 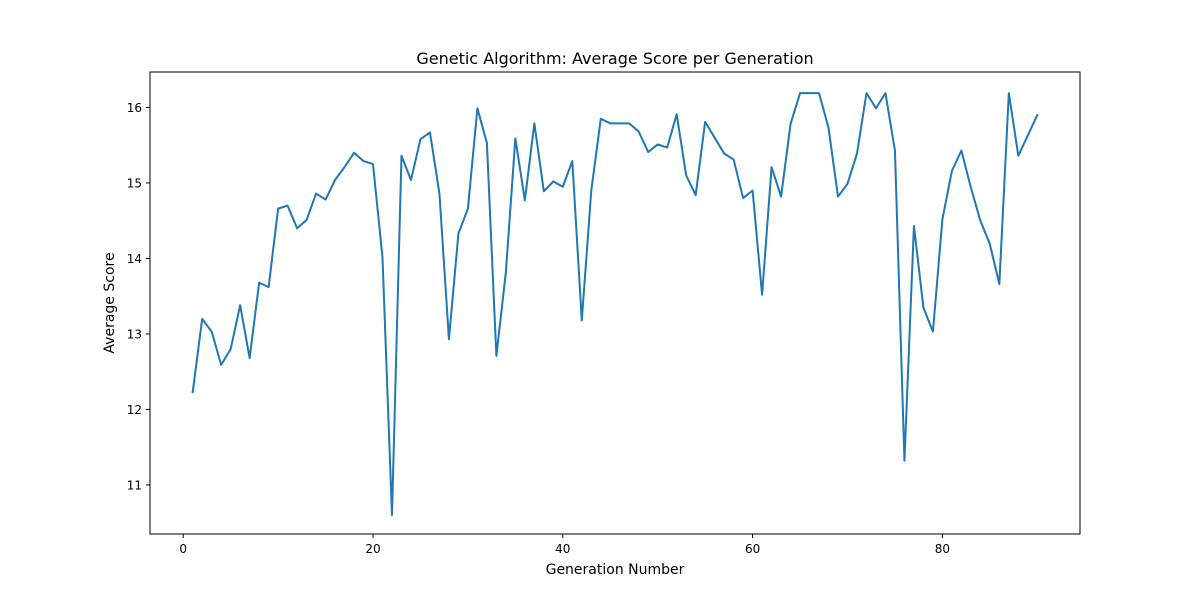 I want to click on x-axis: 0 20 40 60 80, so click(x=564, y=545).